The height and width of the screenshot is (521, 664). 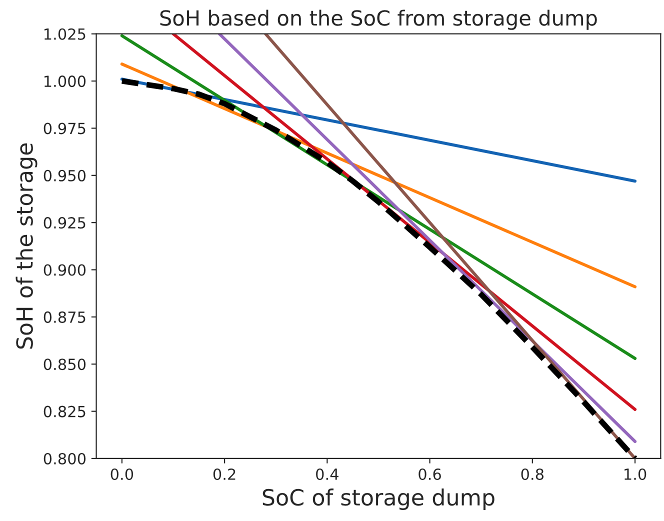 I want to click on y-tick-label: 1.025, so click(x=65, y=34).